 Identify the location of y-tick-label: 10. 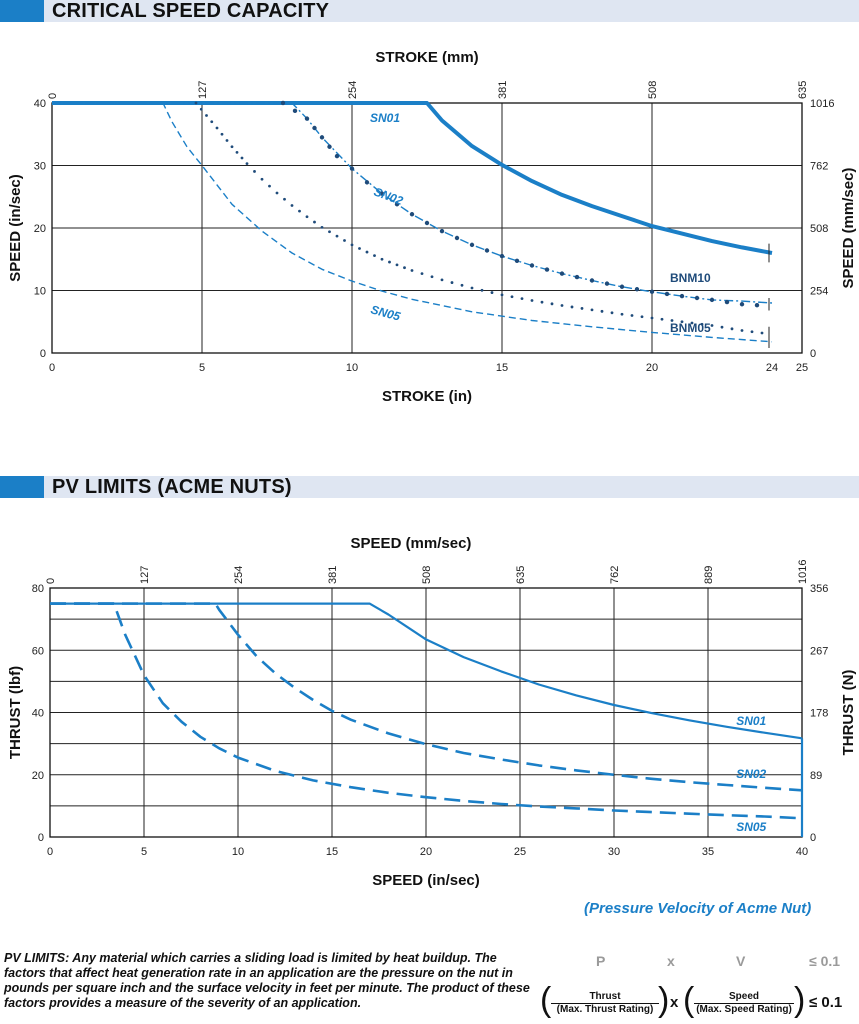
(40, 292).